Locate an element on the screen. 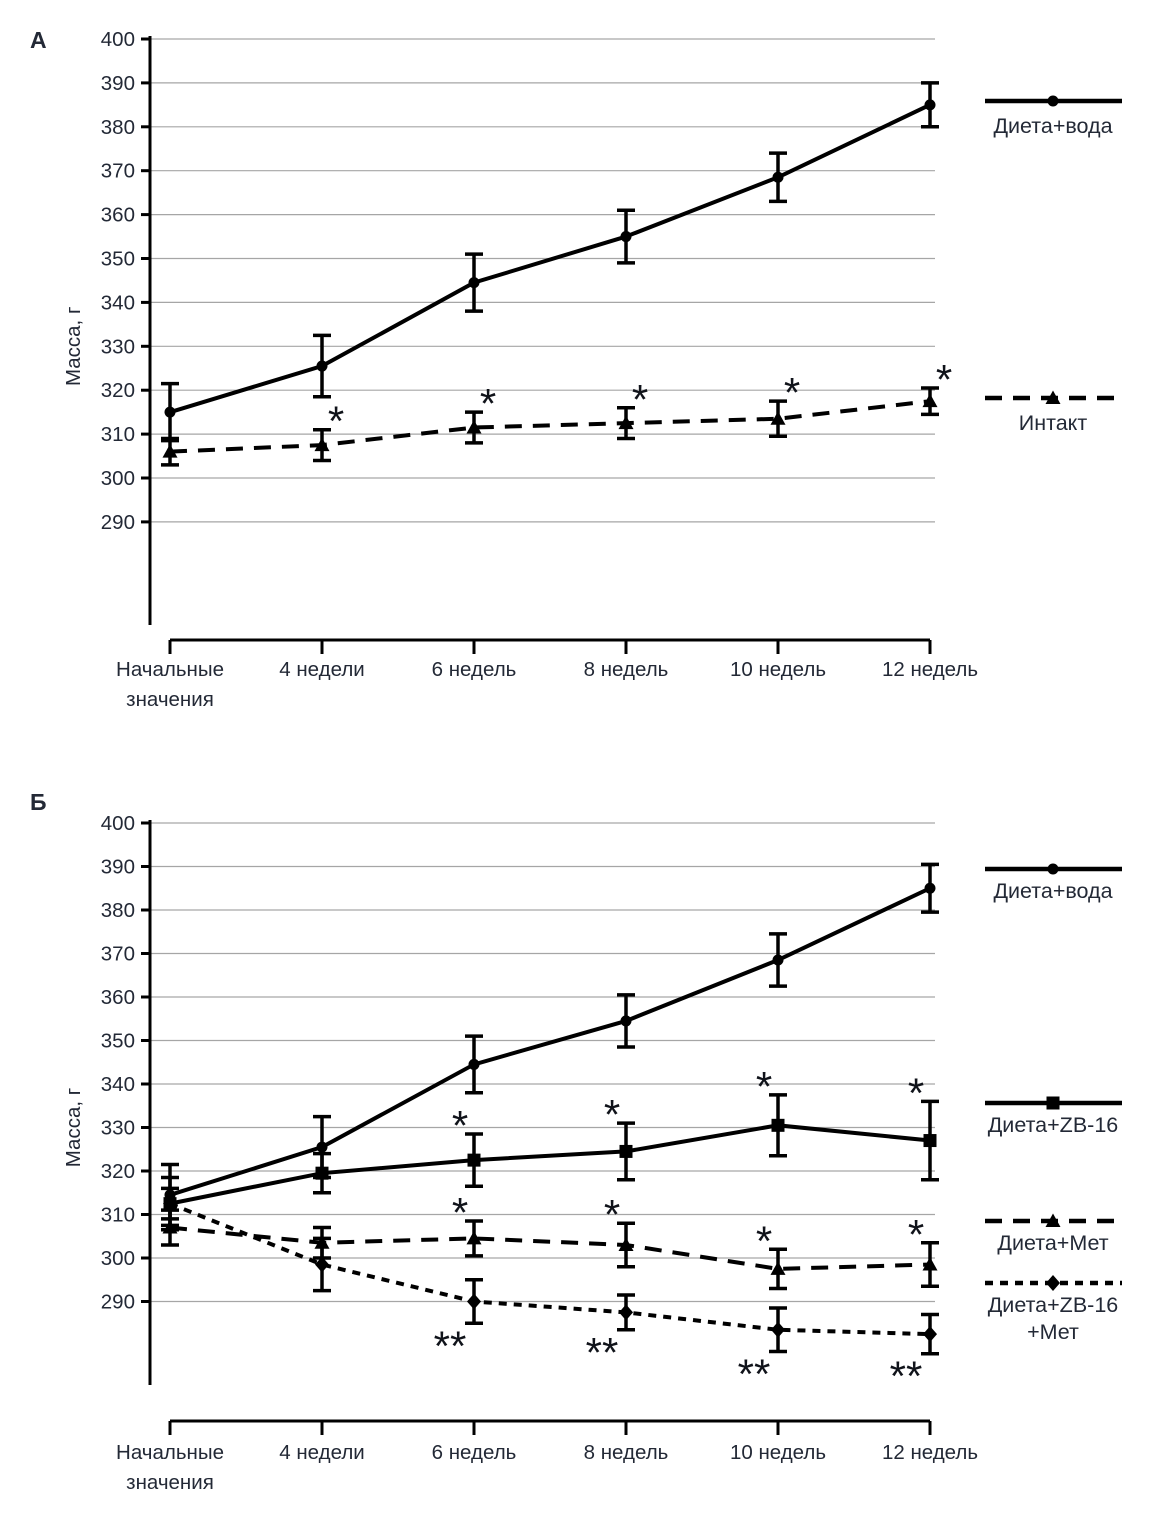  panel-b-series-2-error-bars is located at coordinates (550, 1249).